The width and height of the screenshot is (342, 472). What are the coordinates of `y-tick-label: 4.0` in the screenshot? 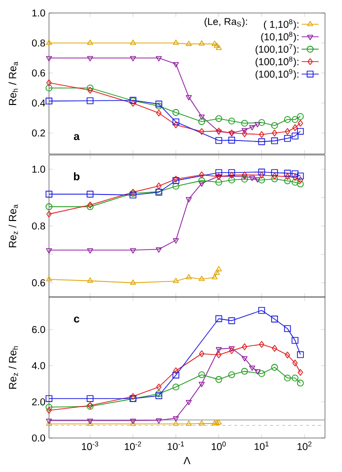 It's located at (39, 366).